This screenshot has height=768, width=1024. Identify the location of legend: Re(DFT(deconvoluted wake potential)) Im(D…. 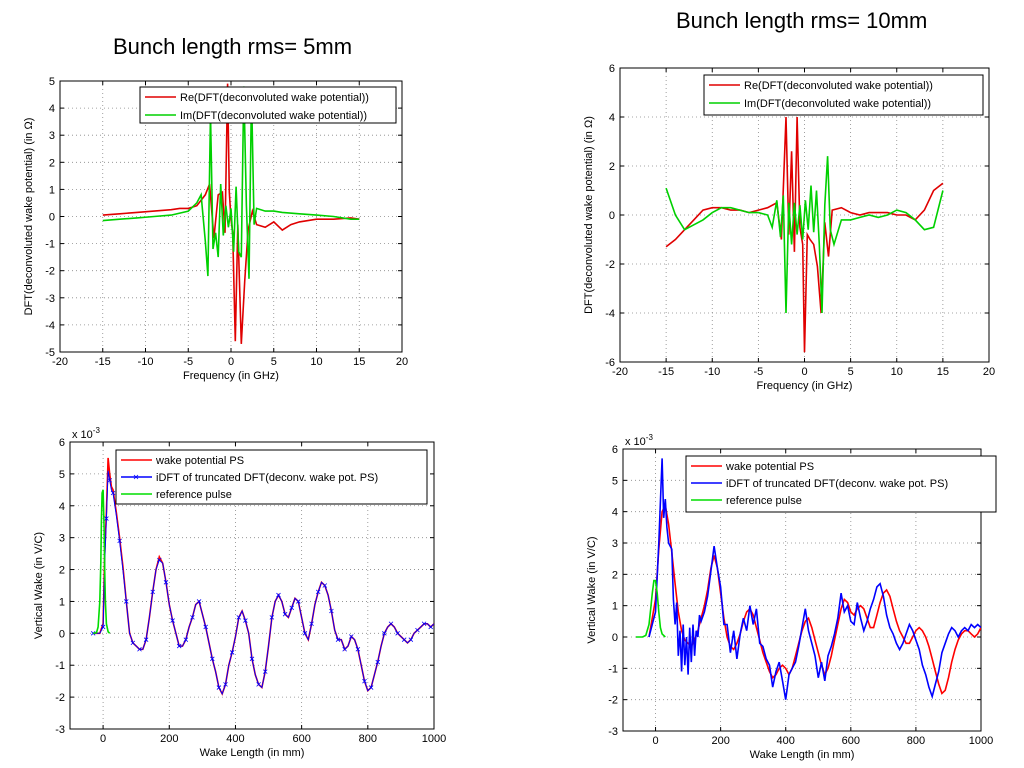
(268, 105).